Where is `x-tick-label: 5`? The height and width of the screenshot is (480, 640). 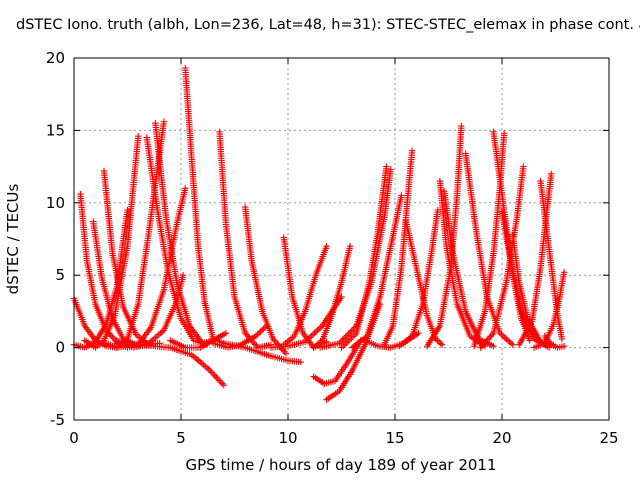
x-tick-label: 5 is located at coordinates (181, 438).